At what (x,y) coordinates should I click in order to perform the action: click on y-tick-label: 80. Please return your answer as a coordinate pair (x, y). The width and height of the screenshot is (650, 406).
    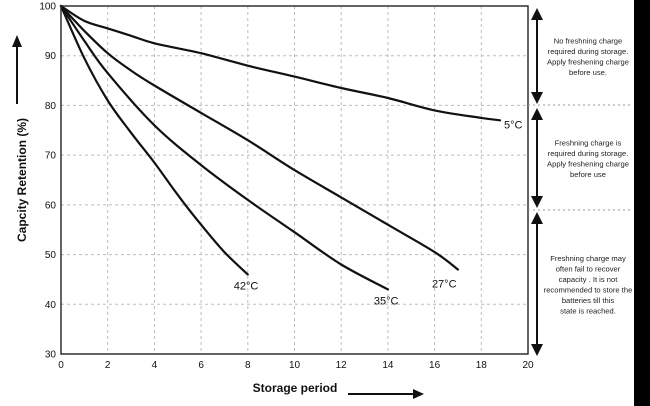
    Looking at the image, I should click on (51, 106).